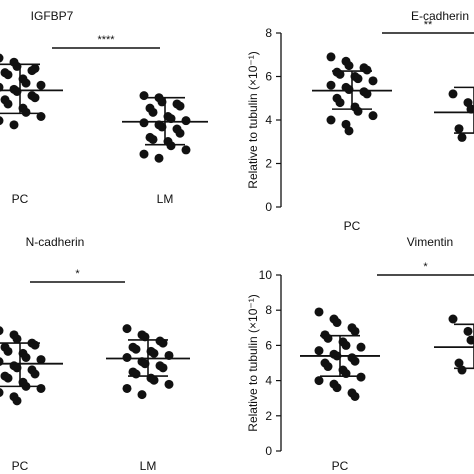 This screenshot has height=474, width=474. I want to click on significance-label: **, so click(428, 25).